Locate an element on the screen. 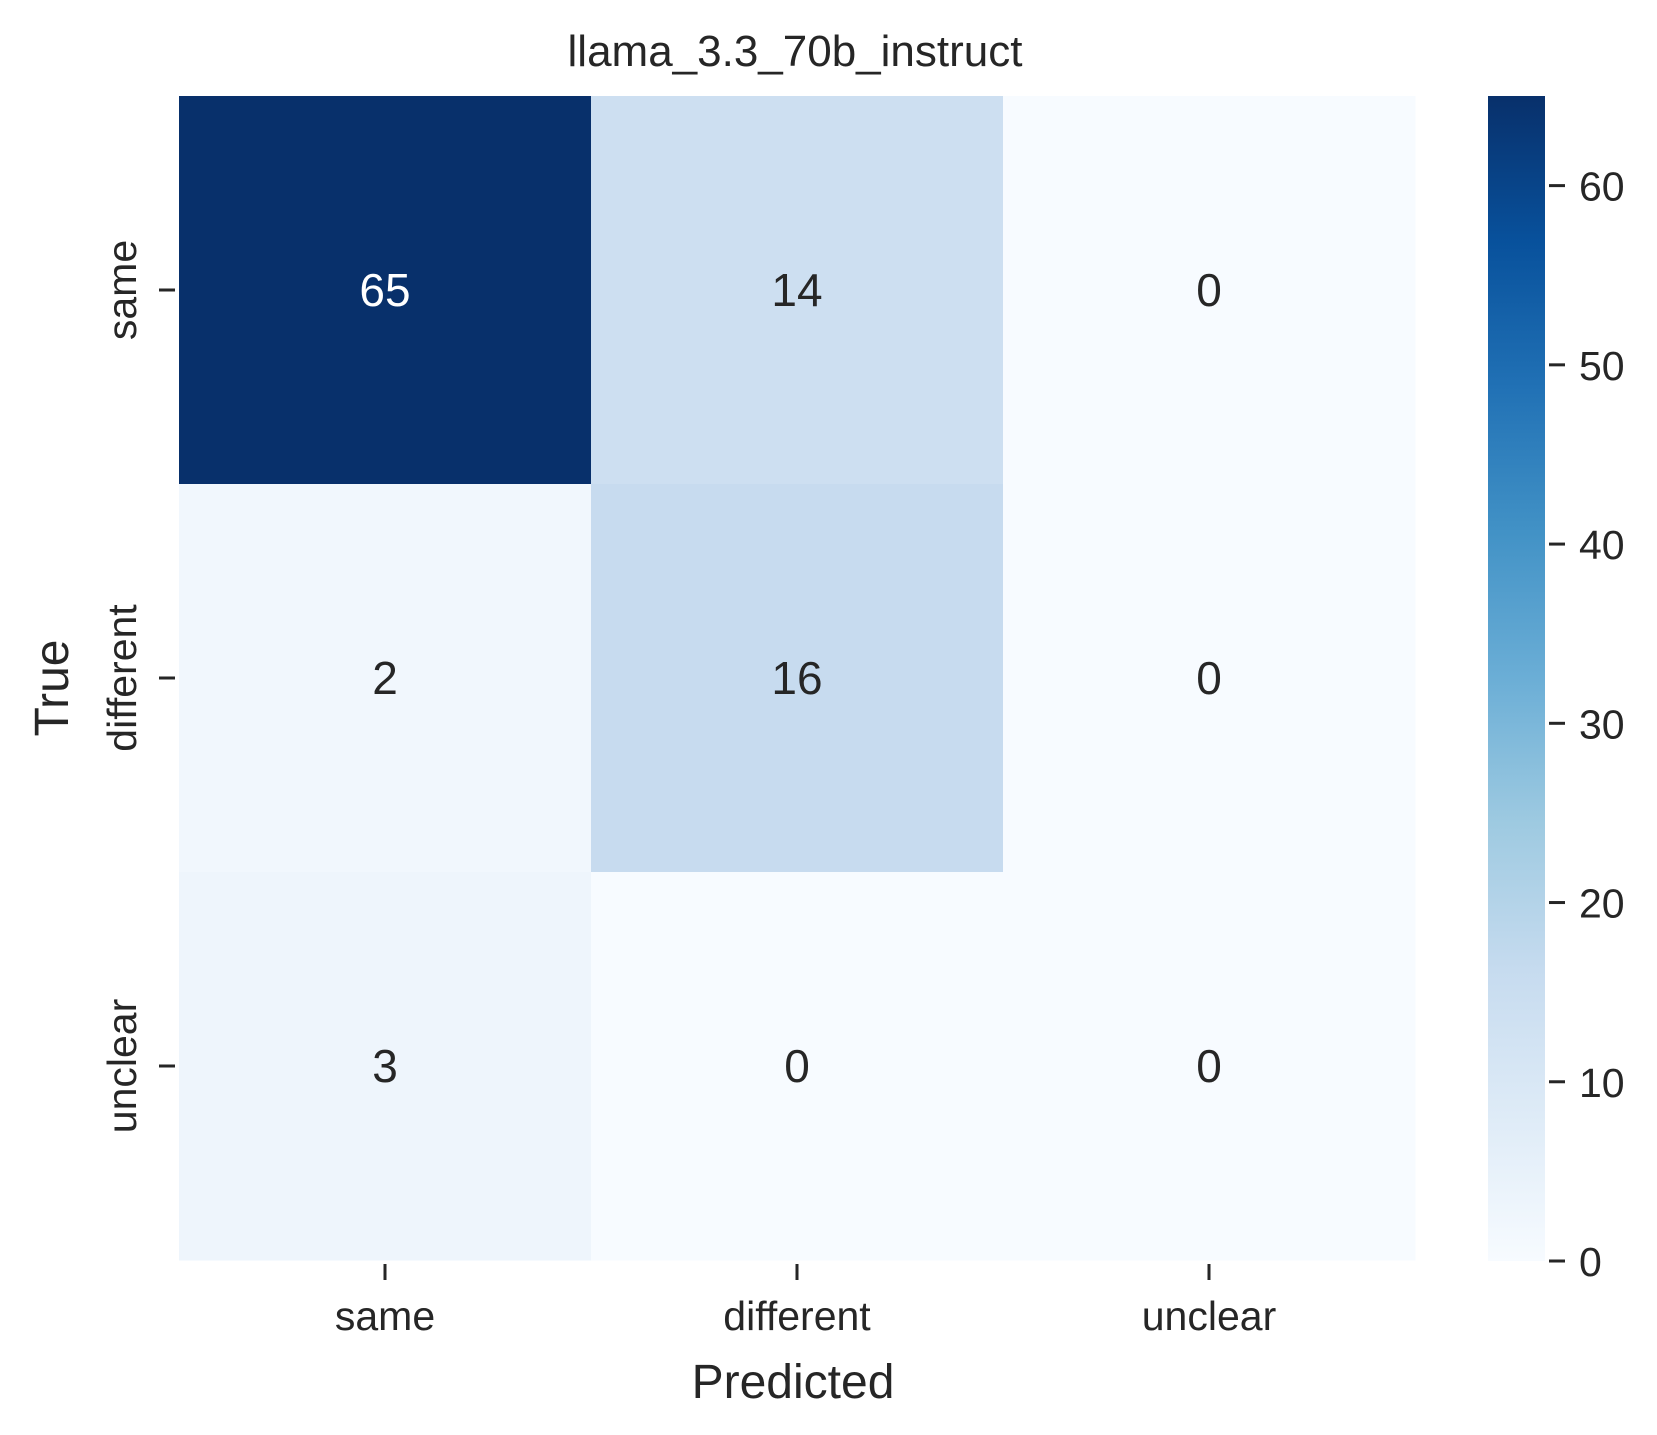  x-tick-label: unclear is located at coordinates (1209, 1316).